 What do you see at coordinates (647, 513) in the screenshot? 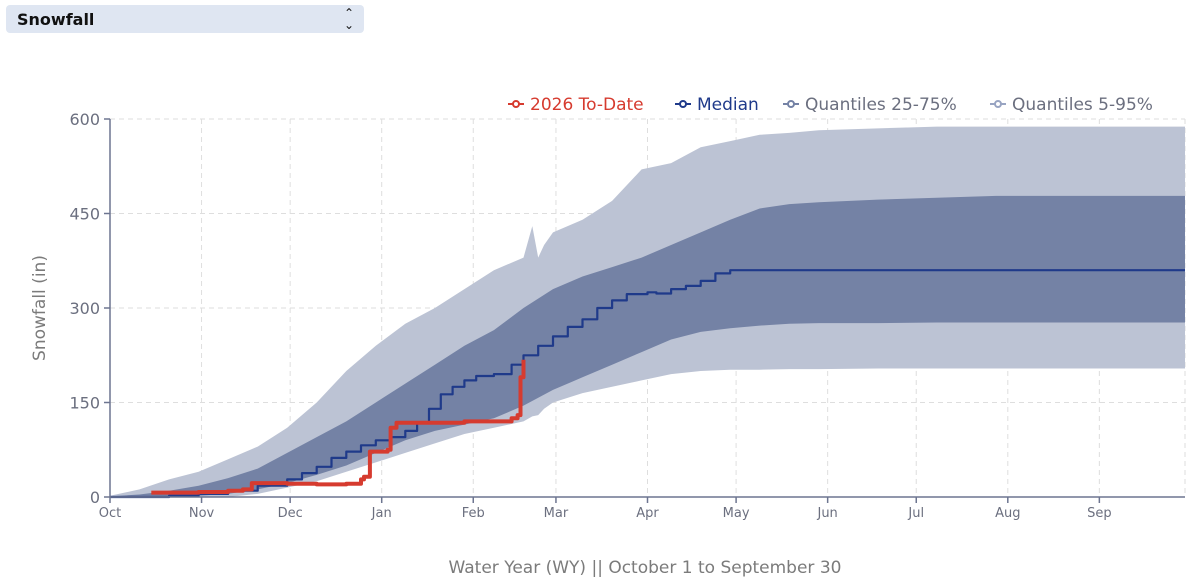
I see `x-tick-label: Apr` at bounding box center [647, 513].